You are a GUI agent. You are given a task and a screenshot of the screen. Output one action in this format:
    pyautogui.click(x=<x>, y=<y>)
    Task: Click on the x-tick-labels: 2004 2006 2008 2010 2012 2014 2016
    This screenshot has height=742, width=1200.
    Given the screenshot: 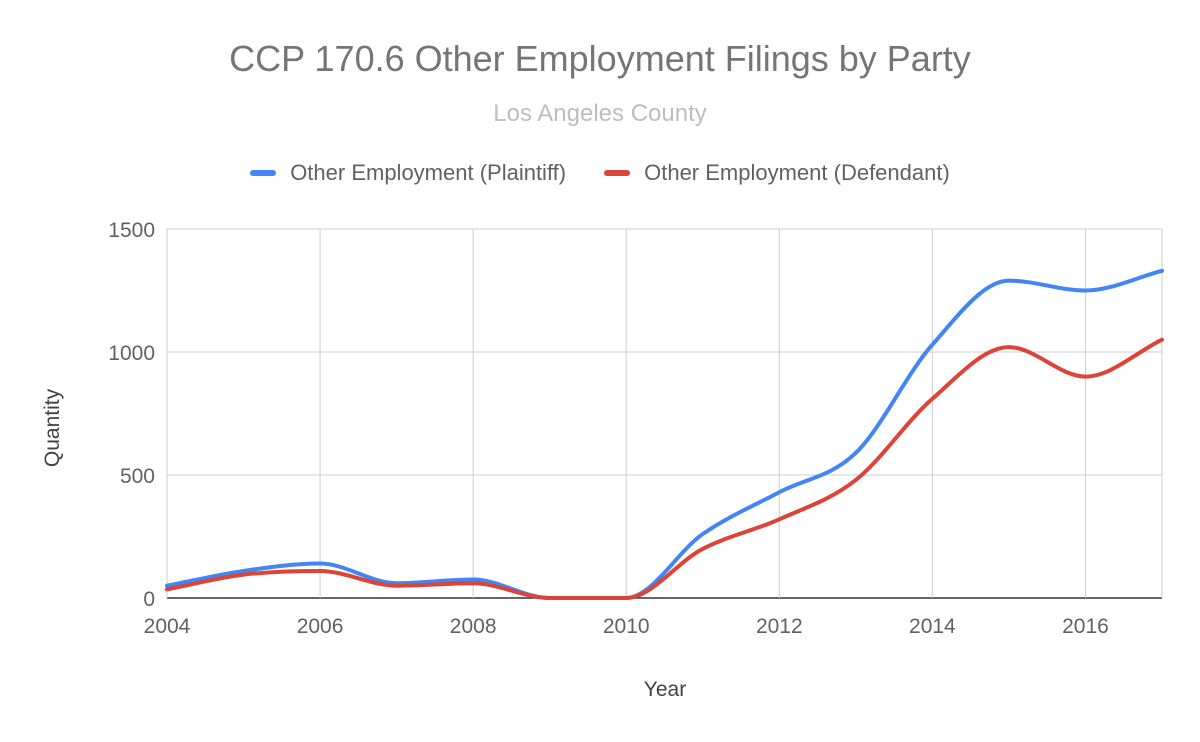 What is the action you would take?
    pyautogui.click(x=626, y=626)
    